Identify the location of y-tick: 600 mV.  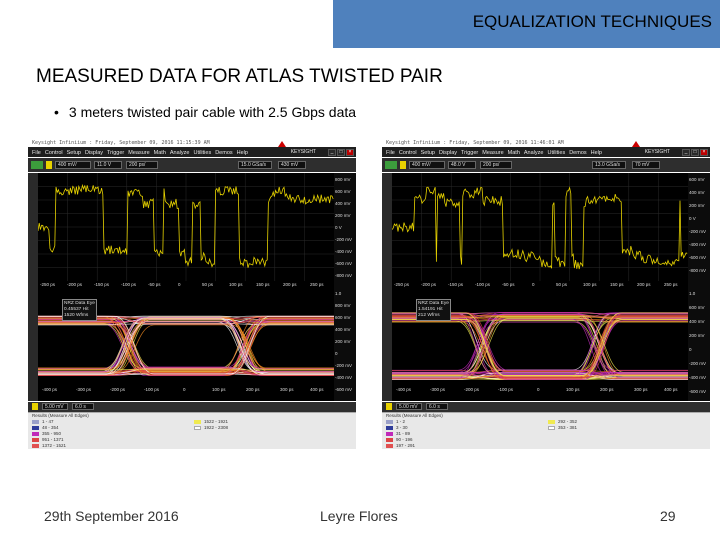
(343, 191).